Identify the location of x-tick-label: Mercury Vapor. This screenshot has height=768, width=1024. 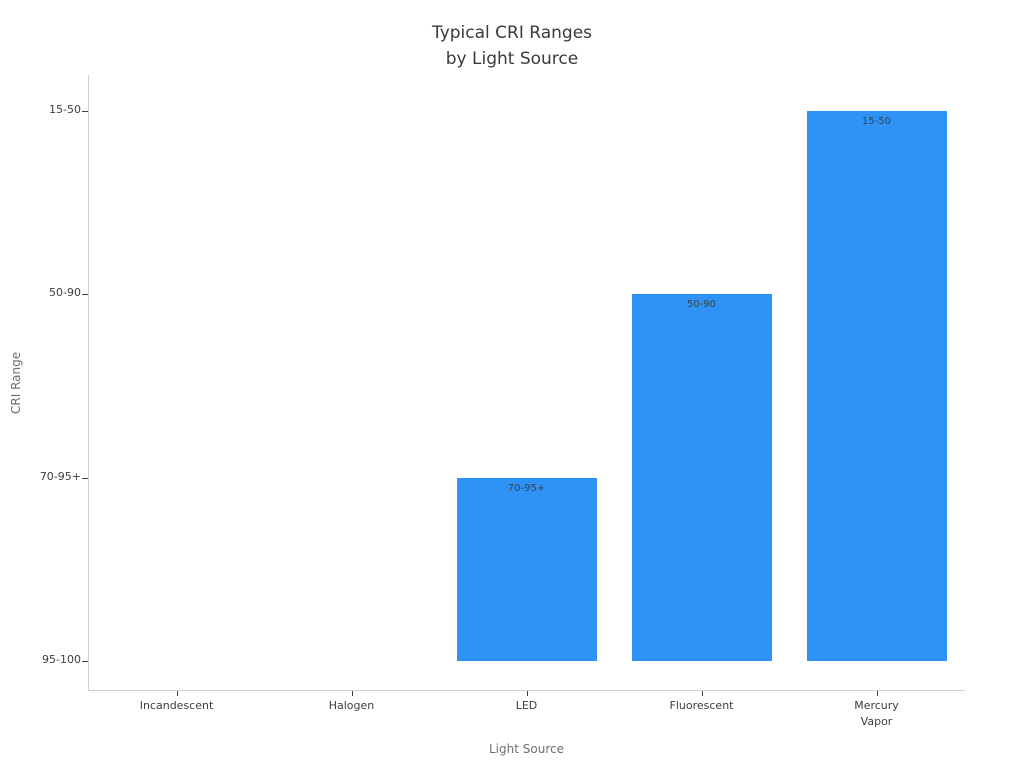
(876, 713).